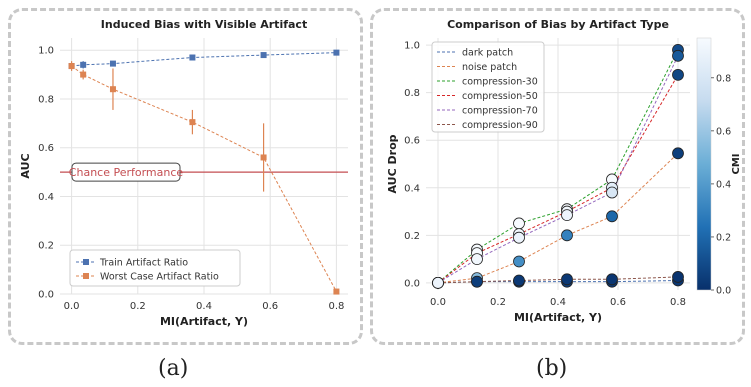 This screenshot has height=387, width=751. Describe the element at coordinates (500, 96) in the screenshot. I see `b-legend-label: compression-50` at that location.